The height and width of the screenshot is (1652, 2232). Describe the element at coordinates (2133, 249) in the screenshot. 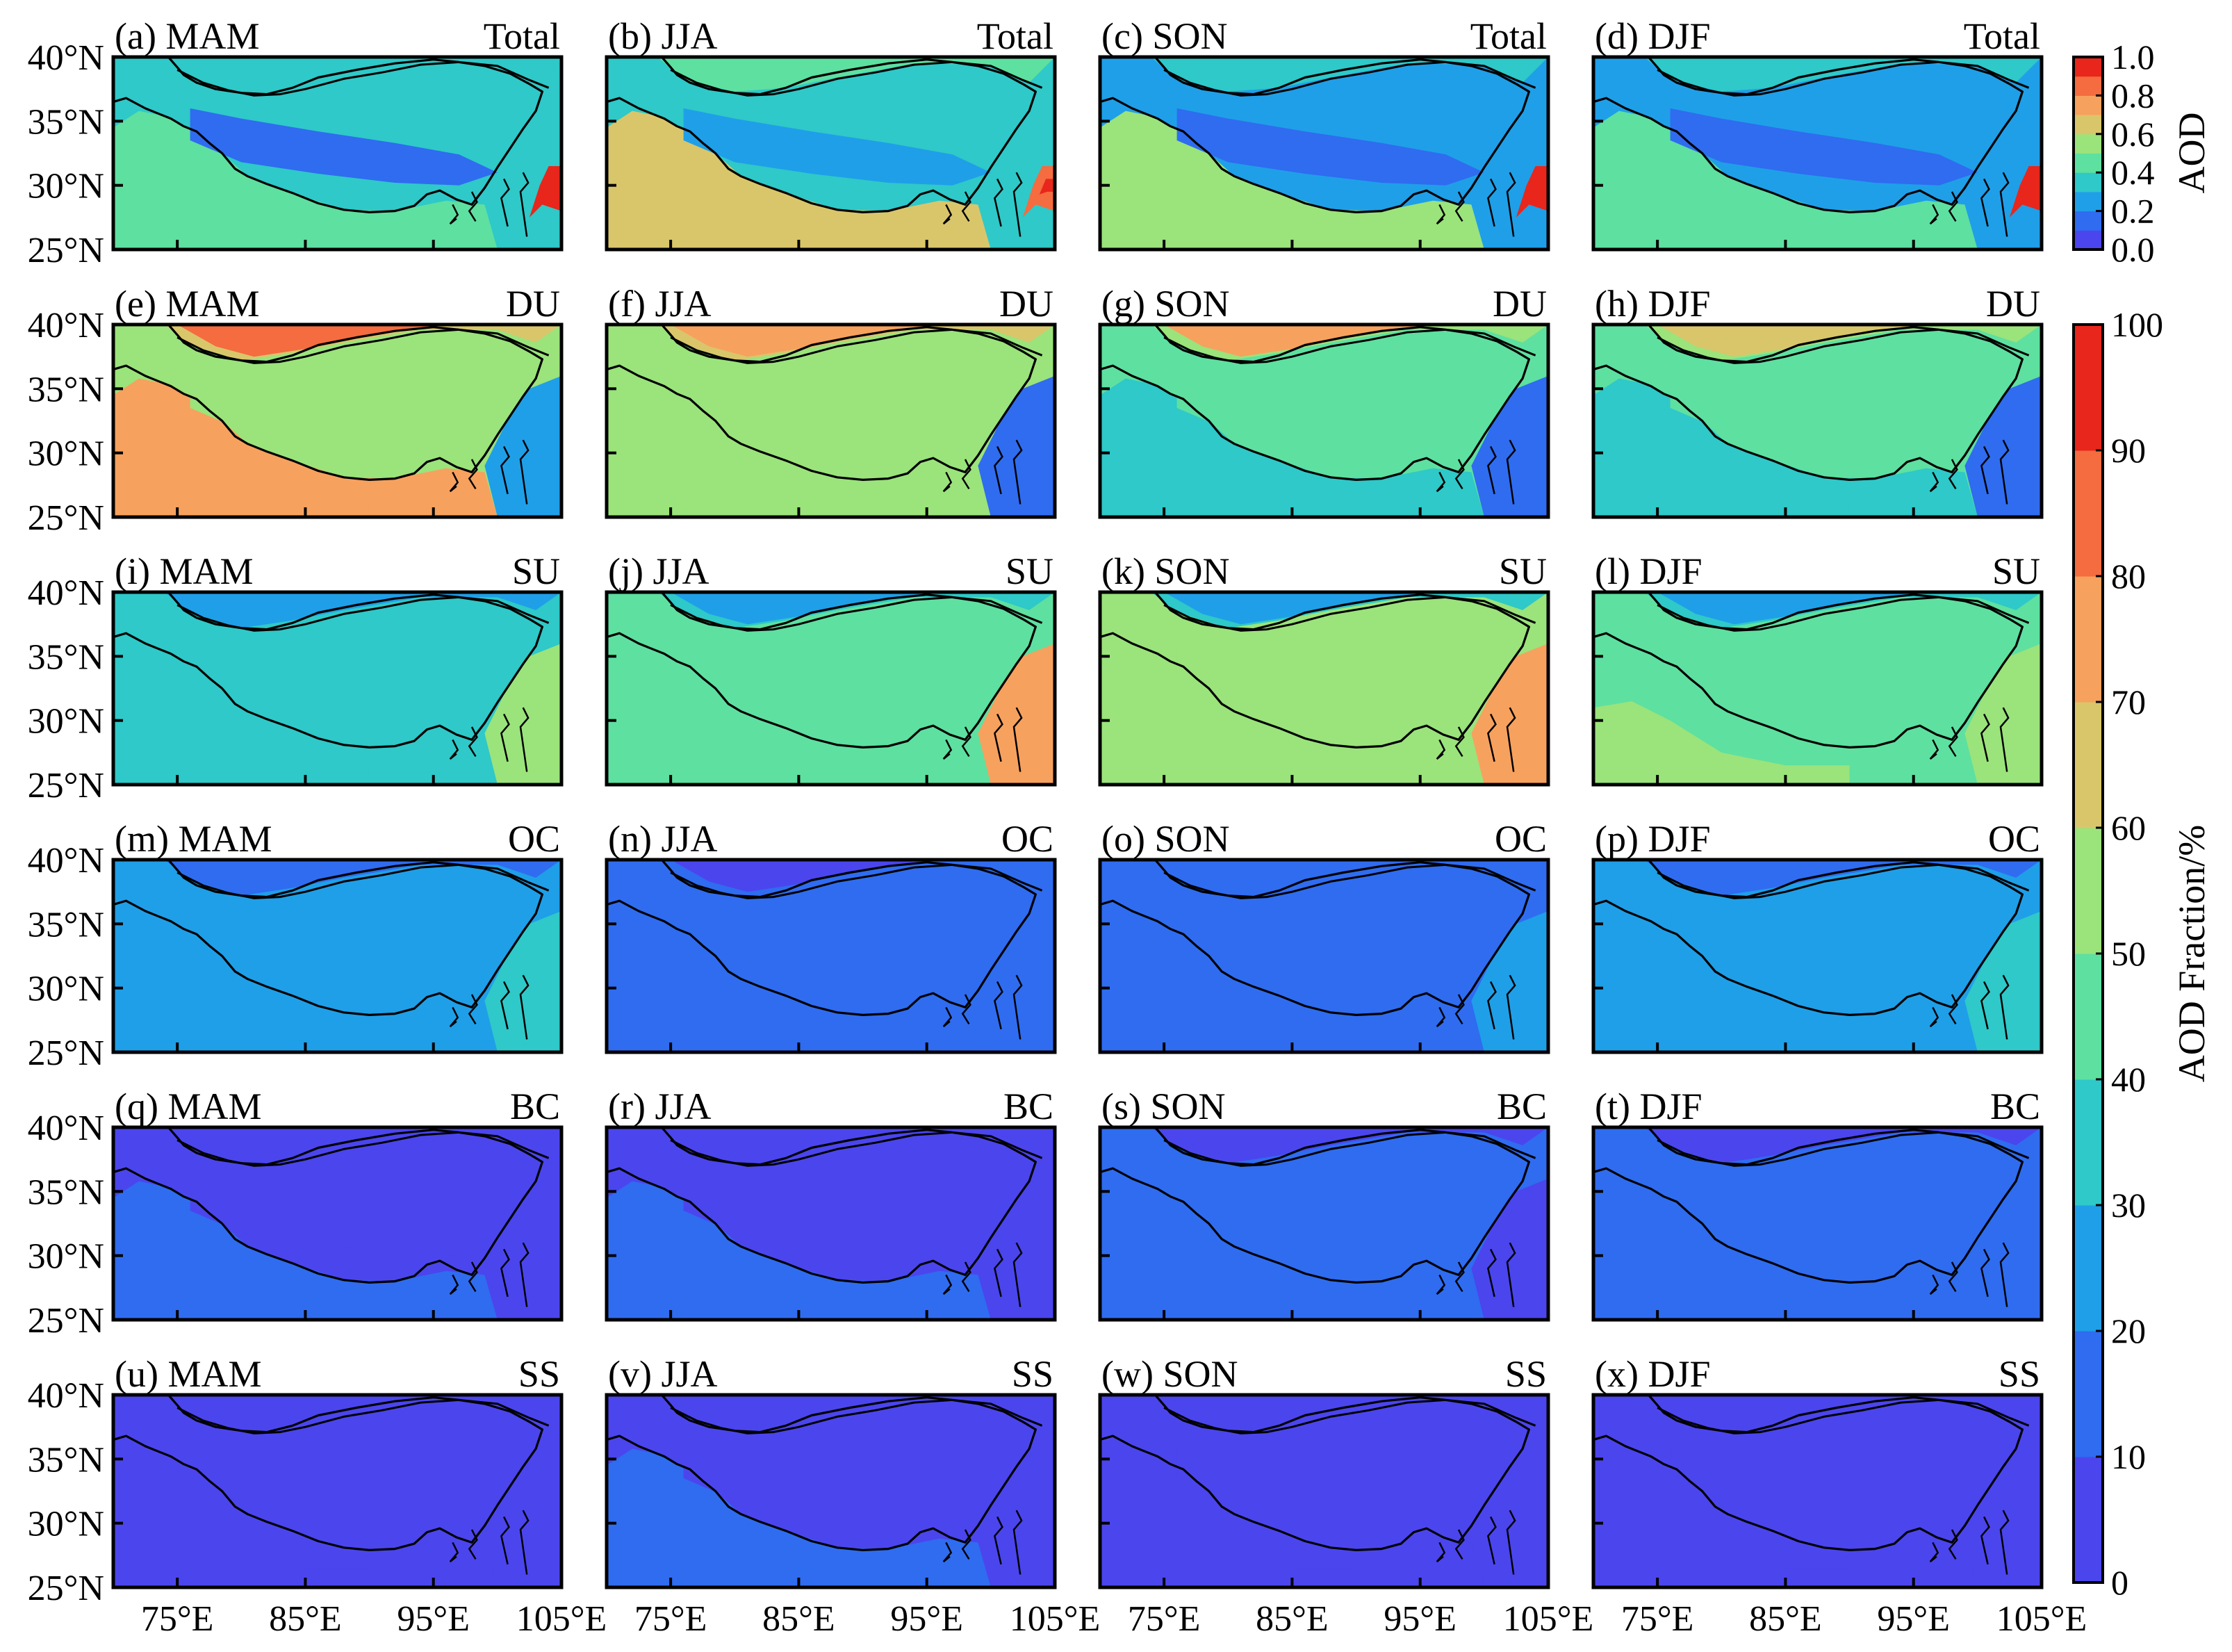

I see `colorbar-tick-label: 0.0` at that location.